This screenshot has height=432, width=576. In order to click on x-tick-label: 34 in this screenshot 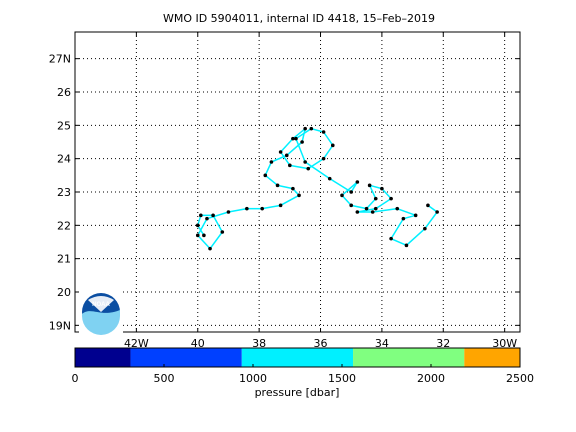, I will do `click(382, 343)`.